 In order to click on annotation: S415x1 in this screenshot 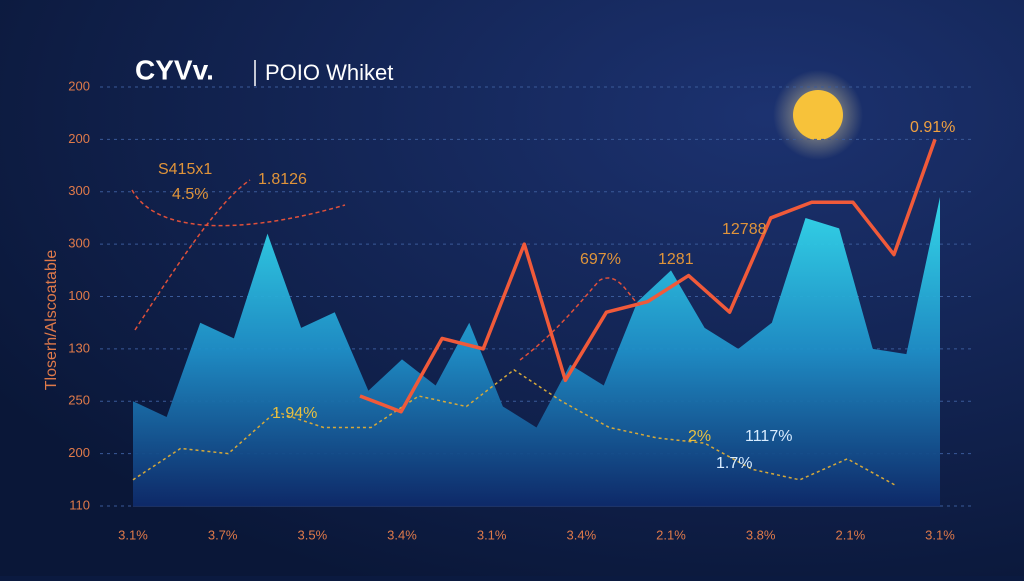, I will do `click(185, 169)`.